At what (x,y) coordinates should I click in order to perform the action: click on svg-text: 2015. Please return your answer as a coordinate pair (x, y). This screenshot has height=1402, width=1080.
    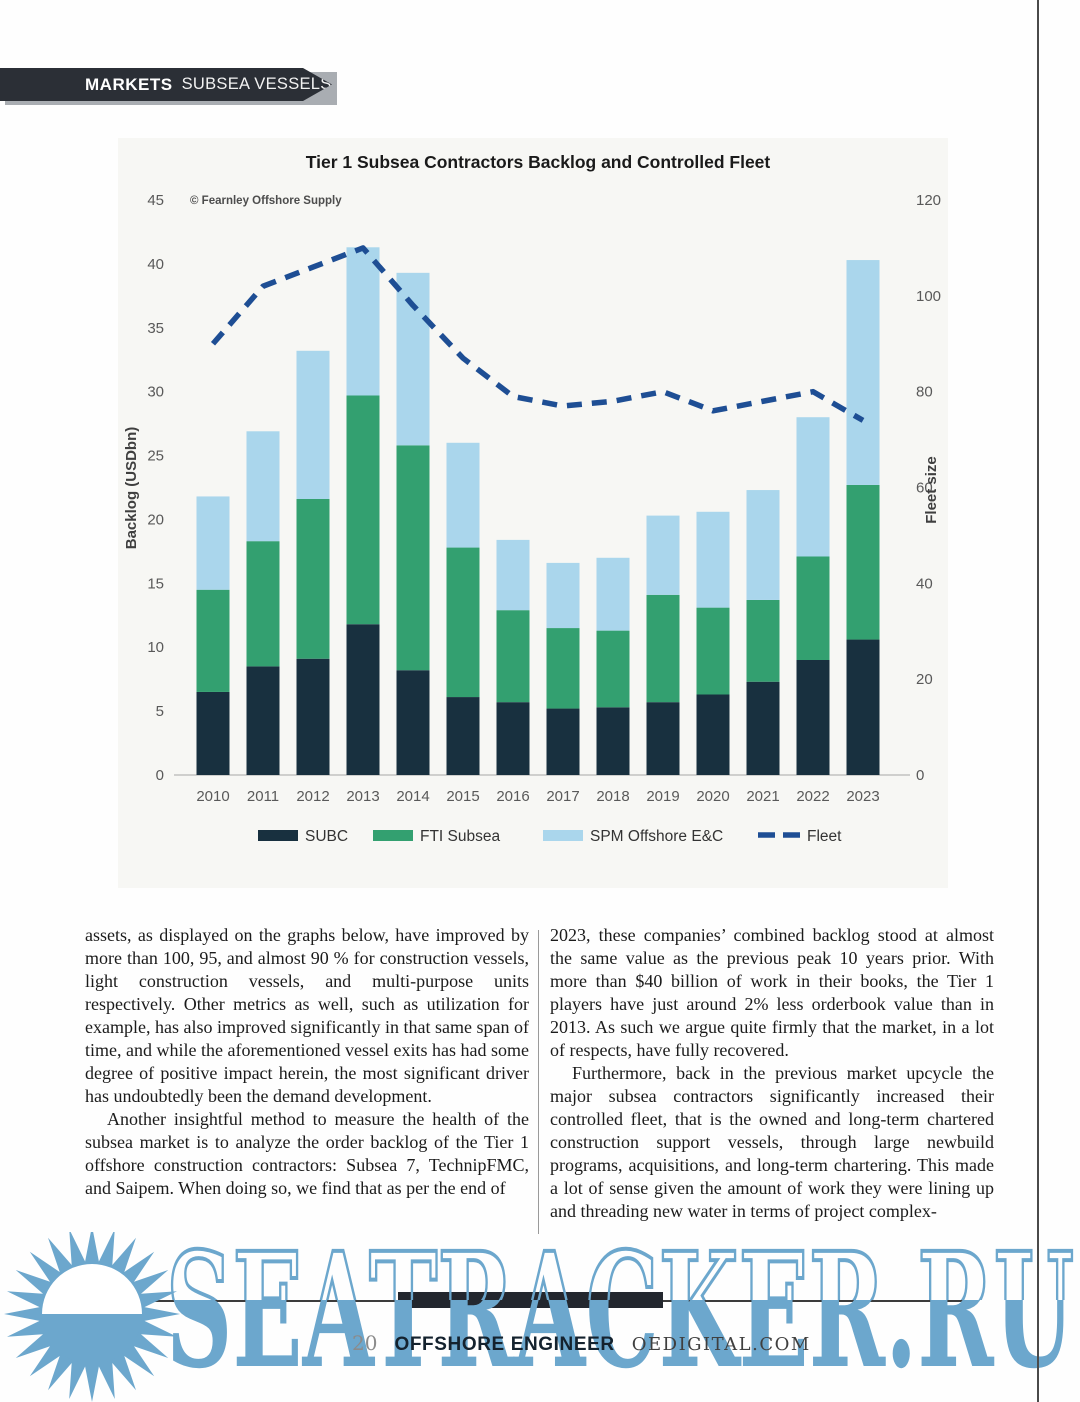
    Looking at the image, I should click on (462, 796).